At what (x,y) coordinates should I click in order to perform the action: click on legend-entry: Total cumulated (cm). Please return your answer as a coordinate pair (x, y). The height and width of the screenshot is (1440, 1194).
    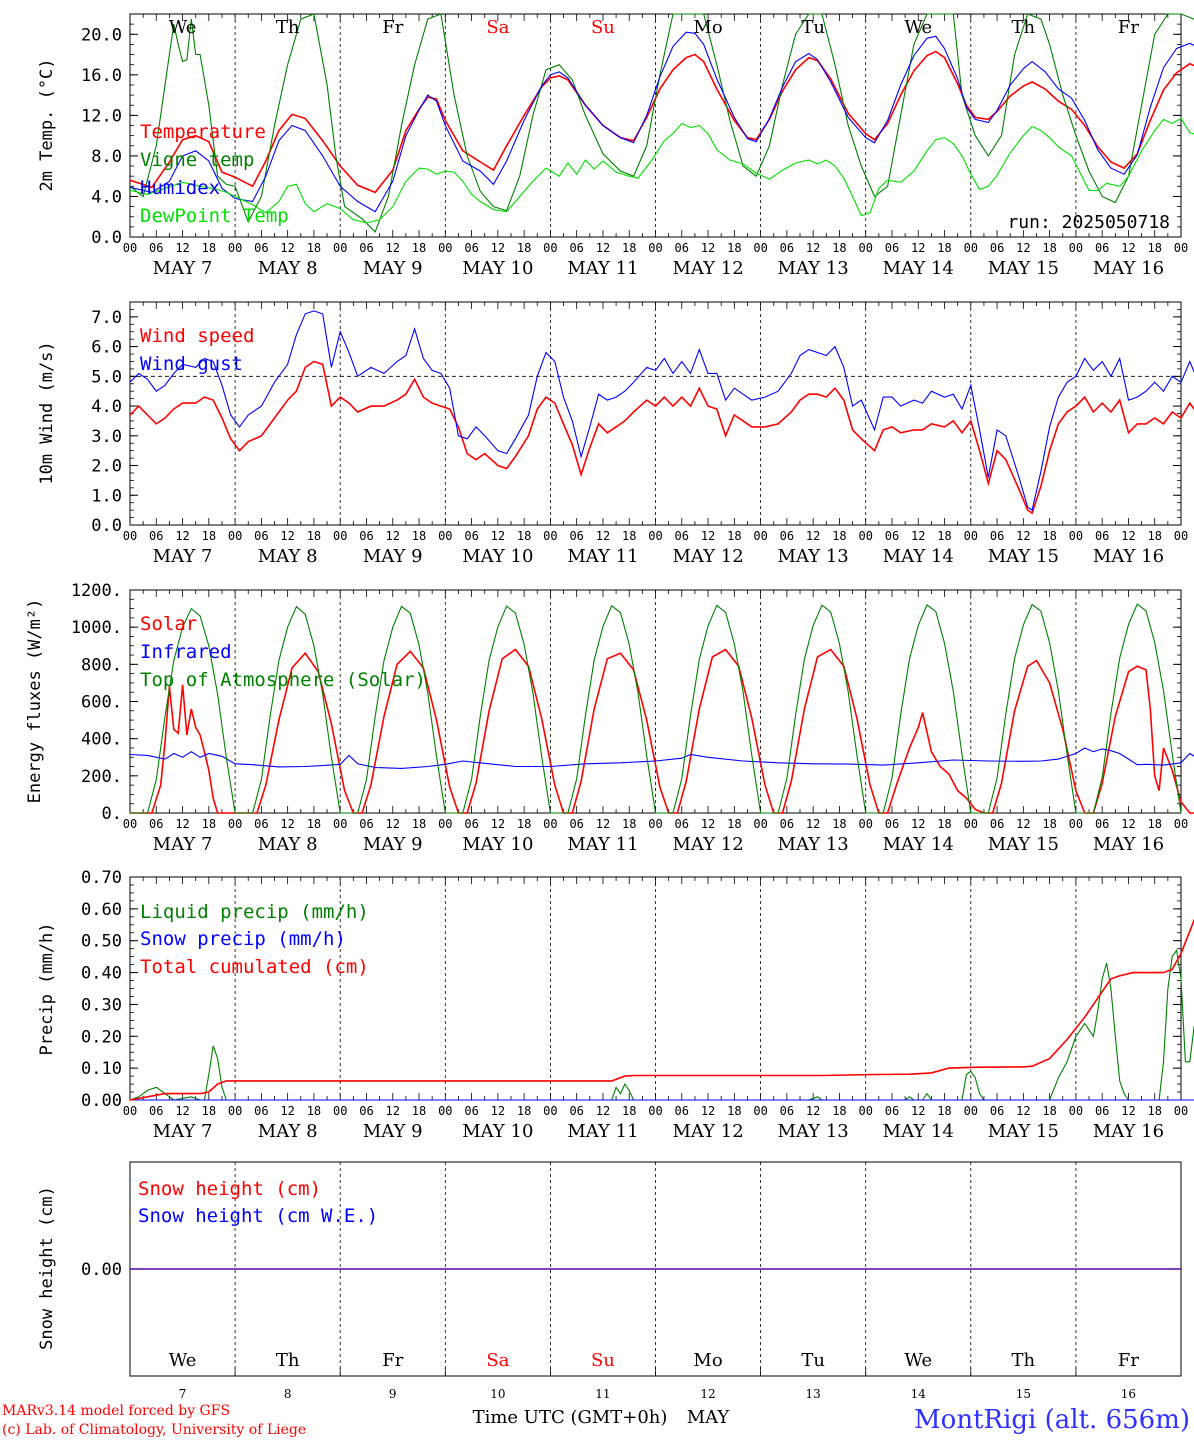
    Looking at the image, I should click on (254, 967).